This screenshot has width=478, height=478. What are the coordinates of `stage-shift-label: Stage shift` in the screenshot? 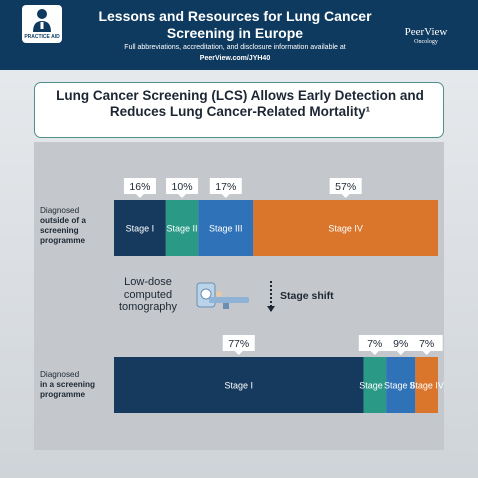 It's located at (307, 296).